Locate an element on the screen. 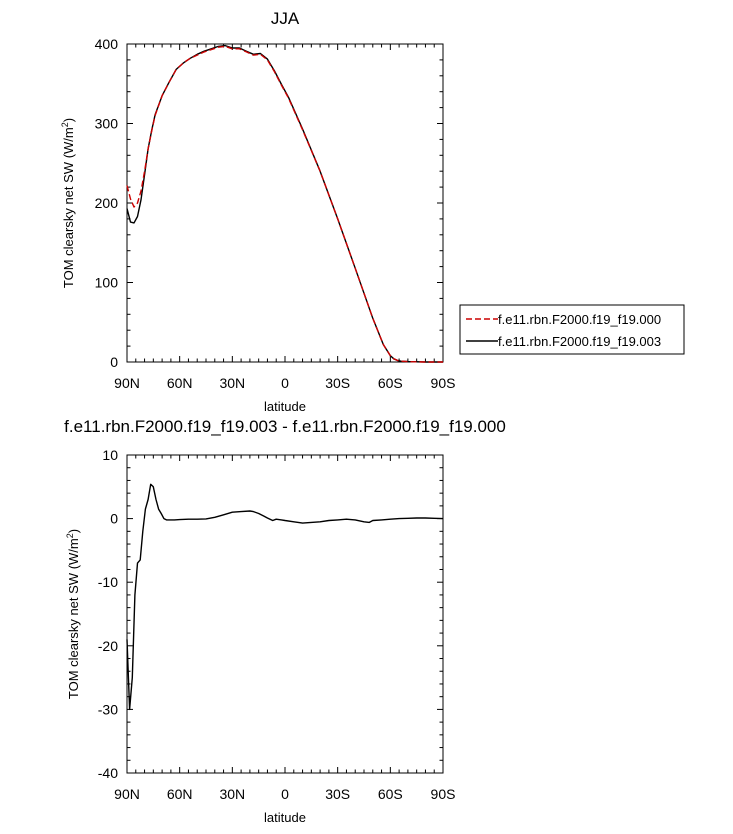 This screenshot has width=733, height=834. legend-box is located at coordinates (572, 329).